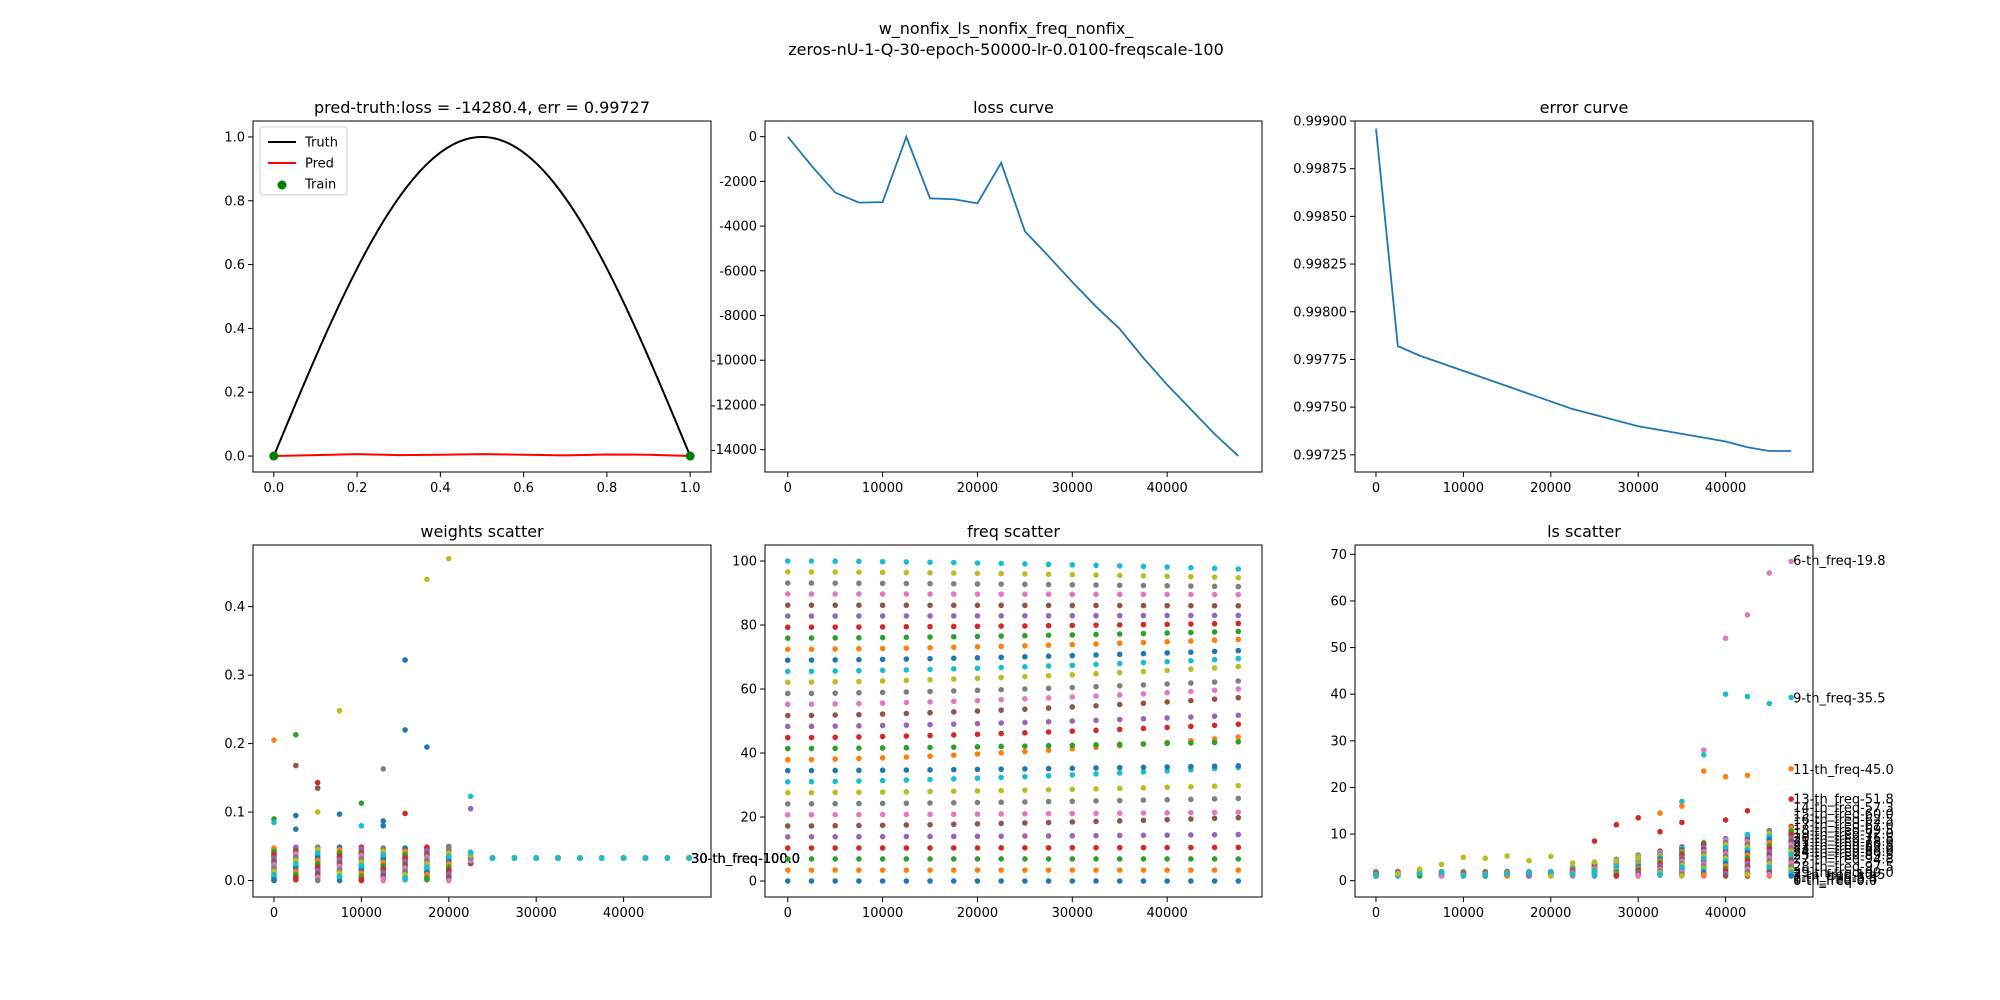 Image resolution: width=2000 pixels, height=1000 pixels. Describe the element at coordinates (1725, 488) in the screenshot. I see `x-tick-label: 40000` at that location.